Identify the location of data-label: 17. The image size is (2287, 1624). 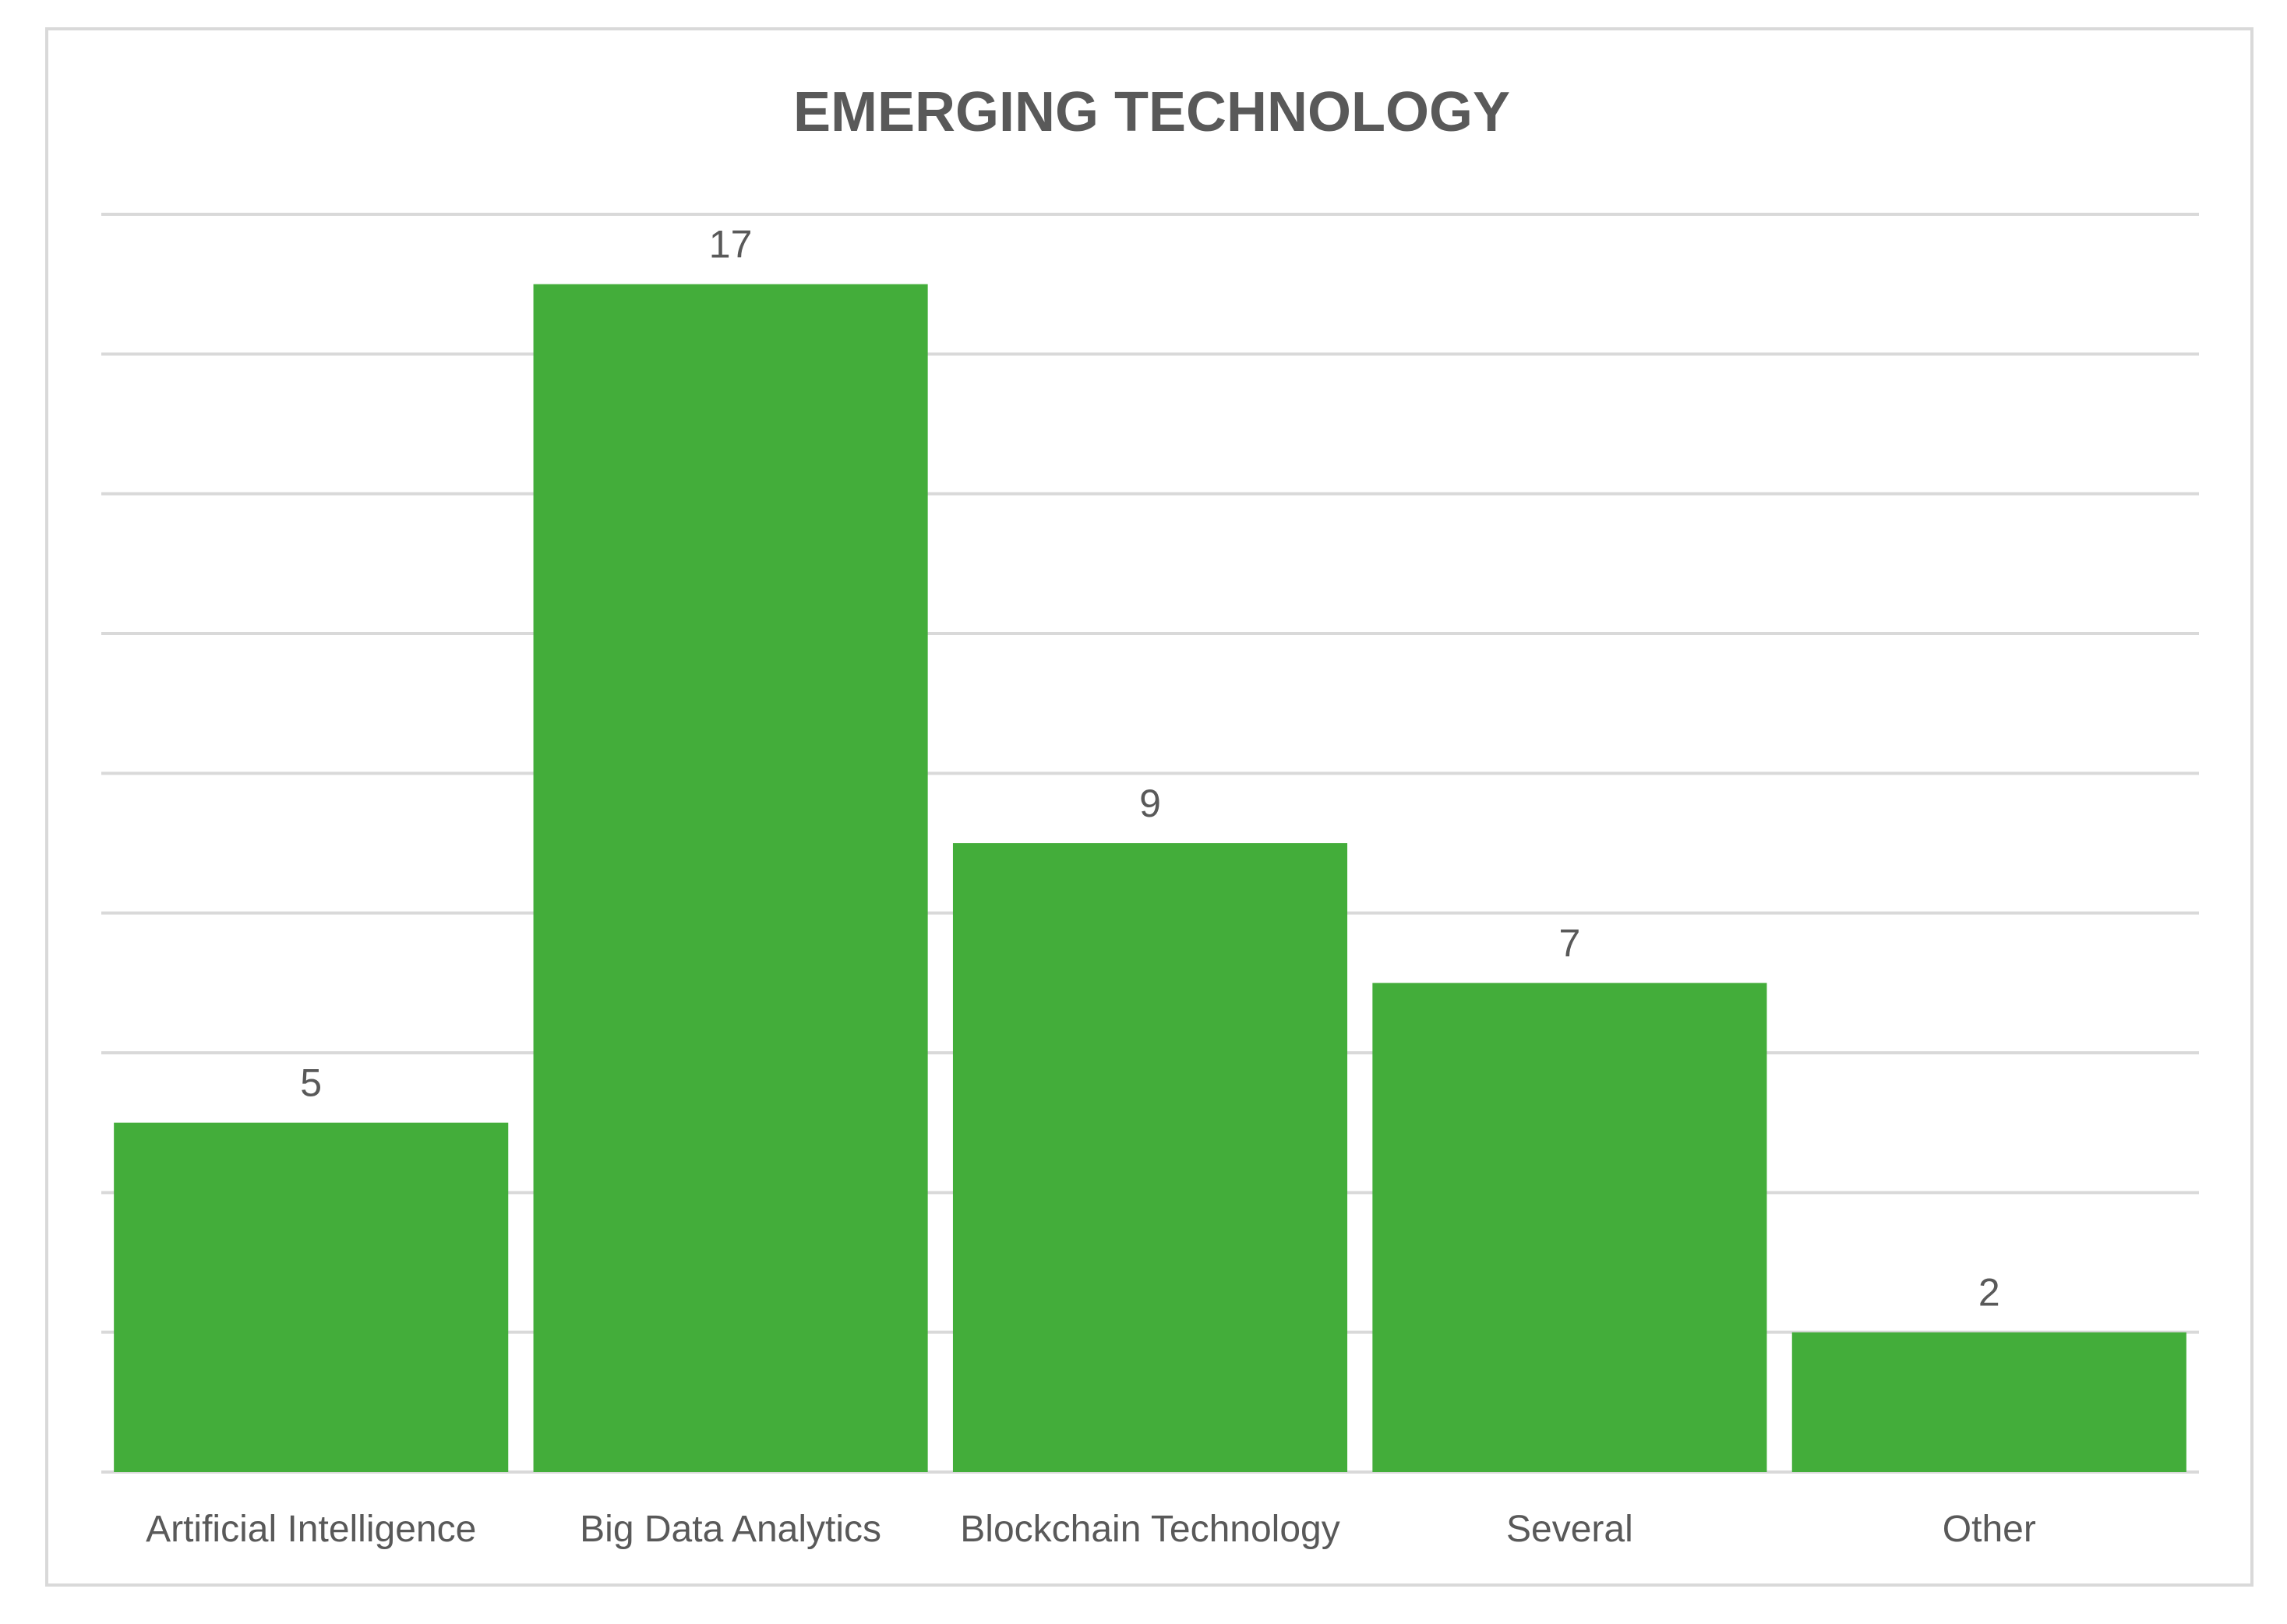
(731, 245).